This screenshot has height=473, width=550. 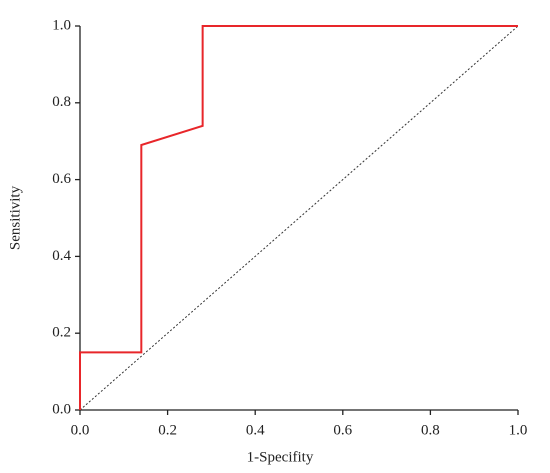 What do you see at coordinates (61, 333) in the screenshot?
I see `y-tick-label: 0.2` at bounding box center [61, 333].